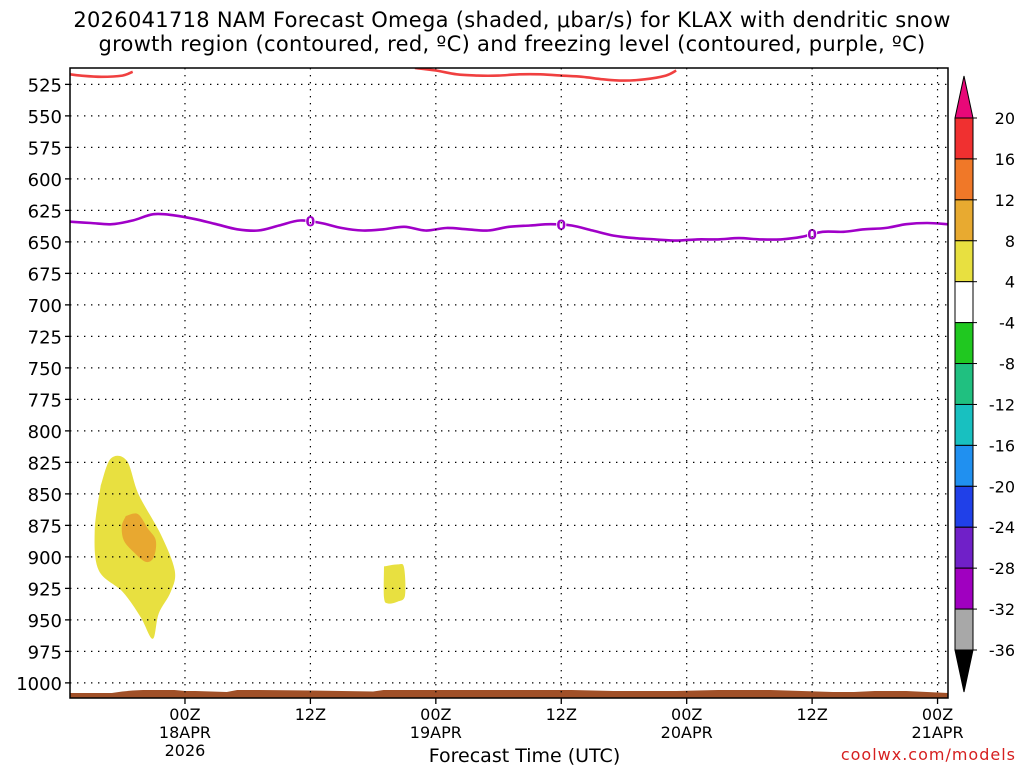 The width and height of the screenshot is (1024, 768). What do you see at coordinates (436, 732) in the screenshot?
I see `x-tick-date-2: 19APR` at bounding box center [436, 732].